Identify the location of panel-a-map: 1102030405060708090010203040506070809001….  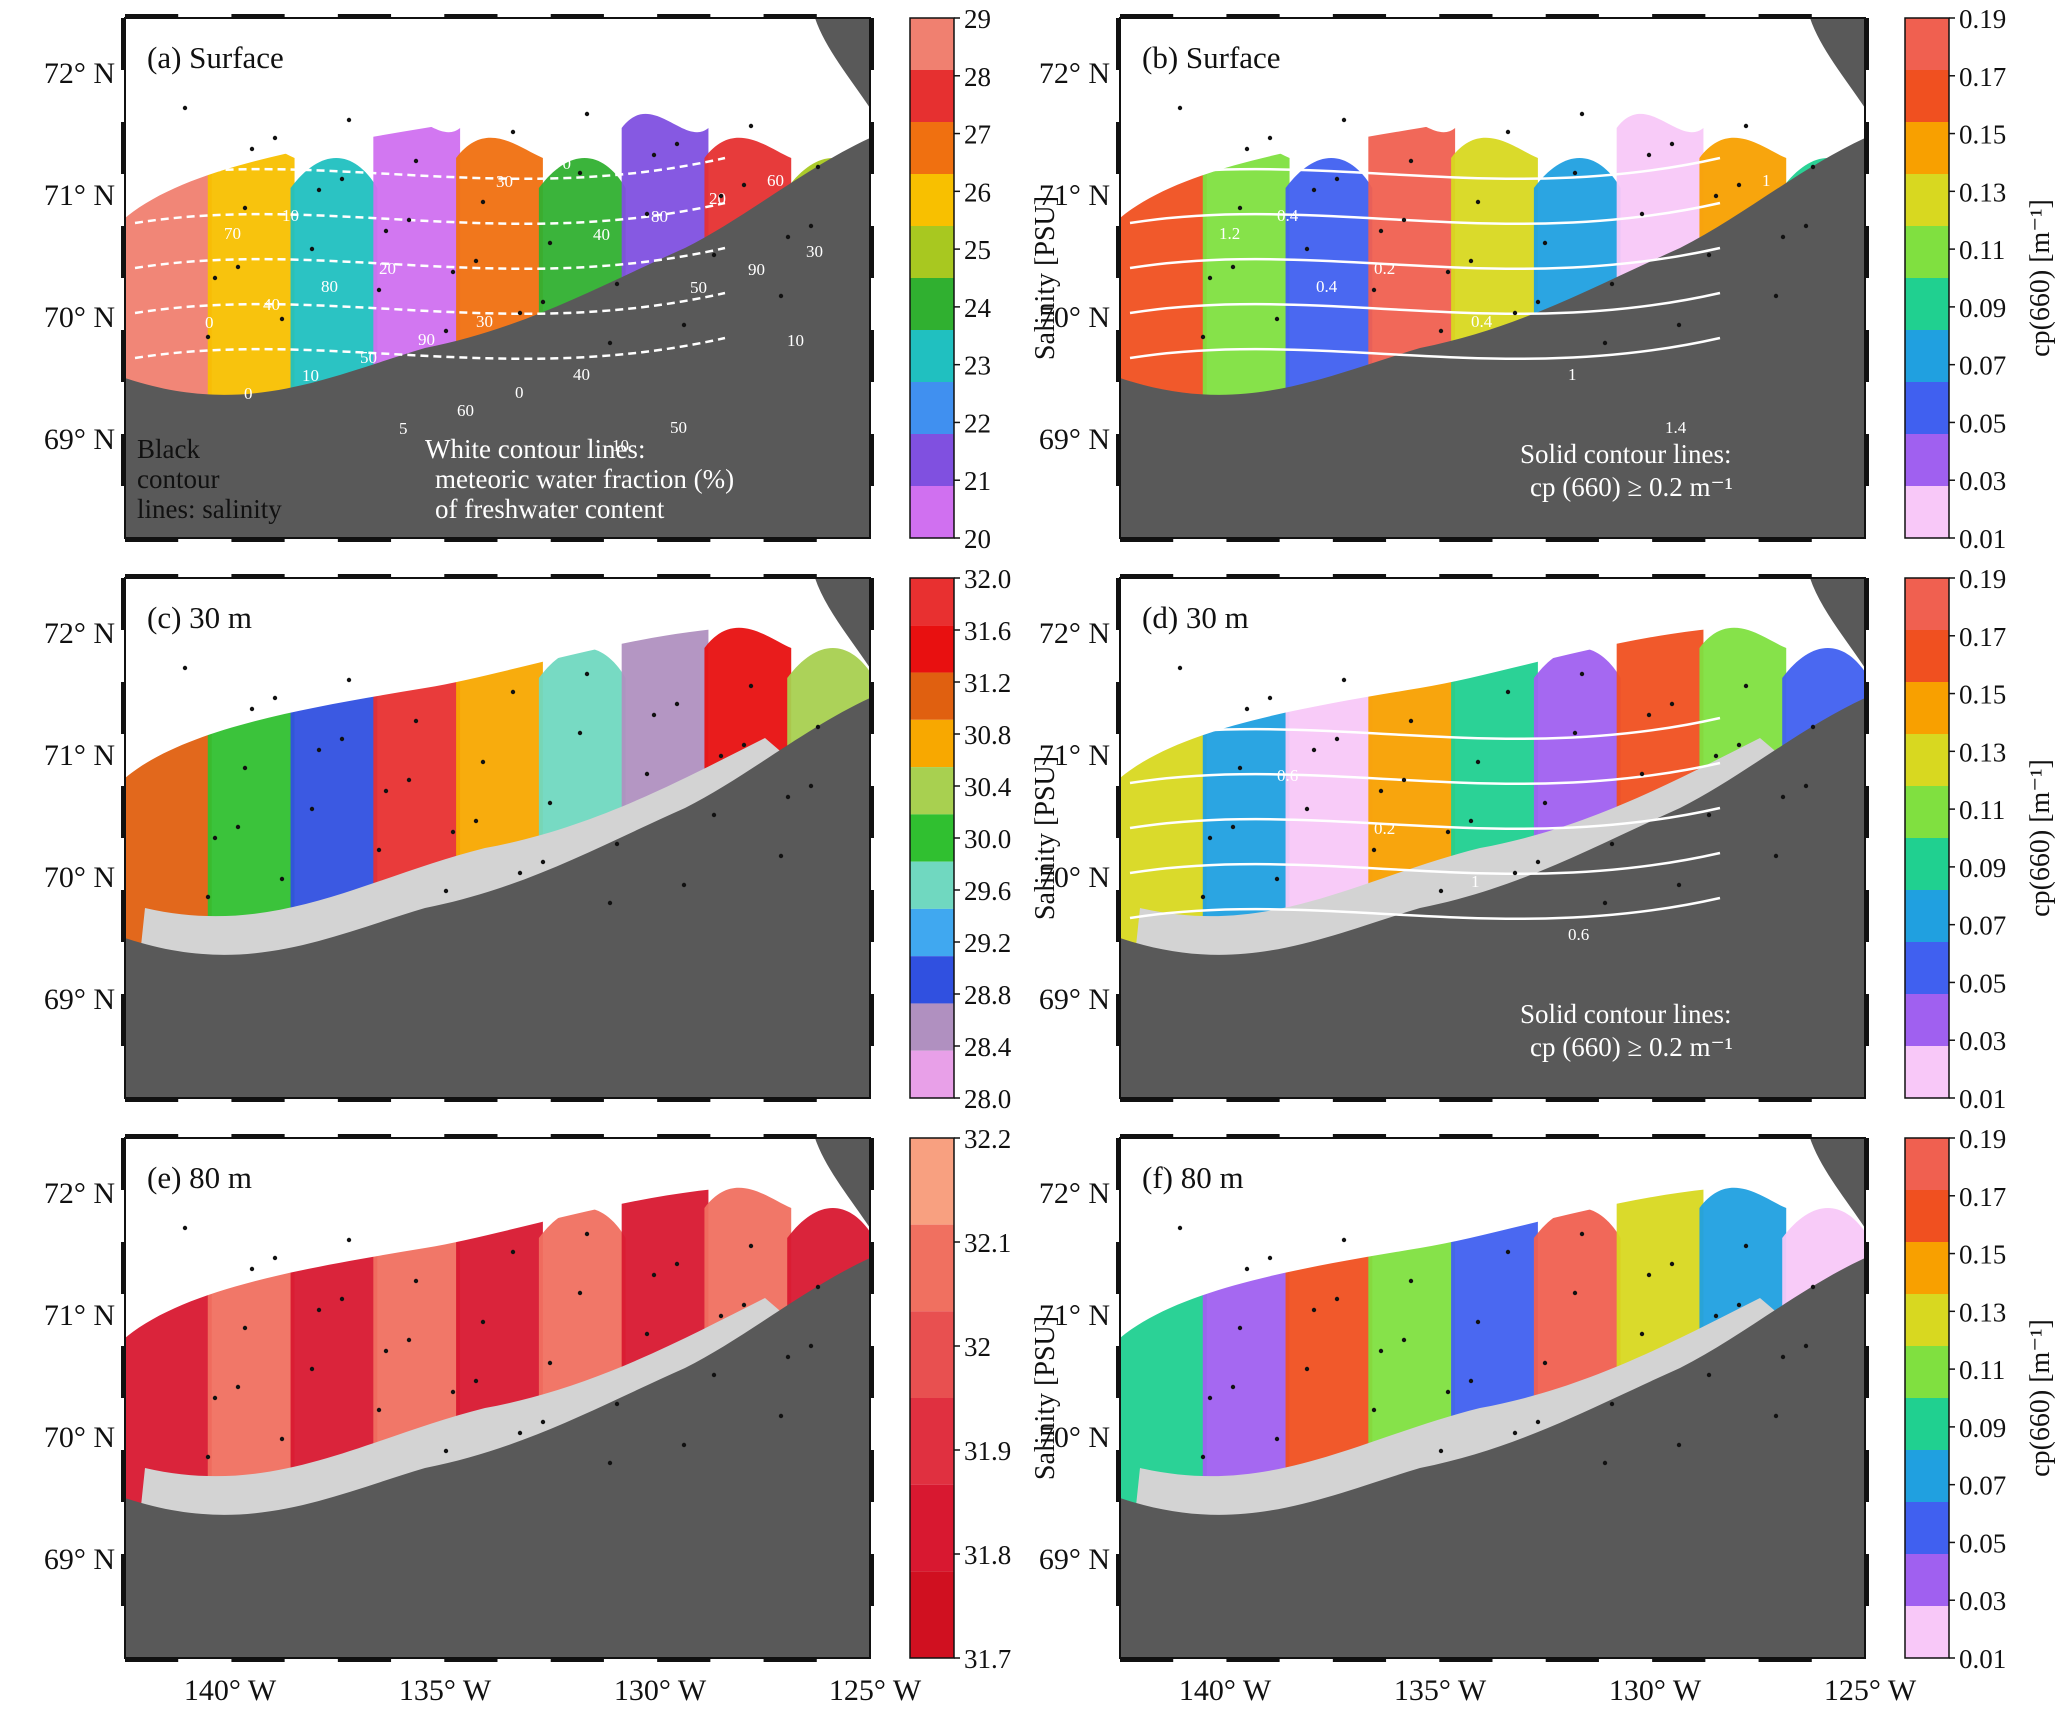
(497, 278).